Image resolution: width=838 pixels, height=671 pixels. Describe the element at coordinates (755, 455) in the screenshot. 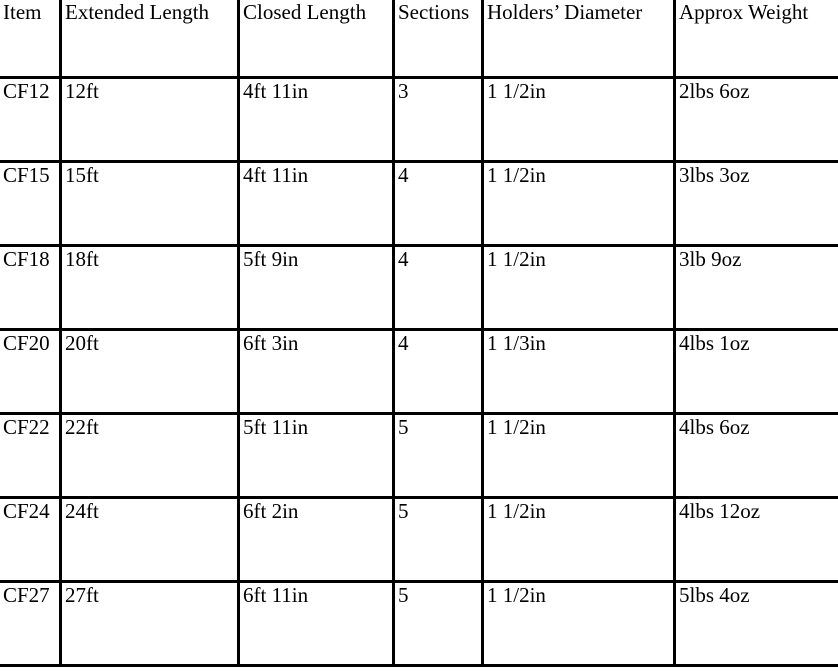

I see `table-cell-weight: 4lbs 6oz` at that location.